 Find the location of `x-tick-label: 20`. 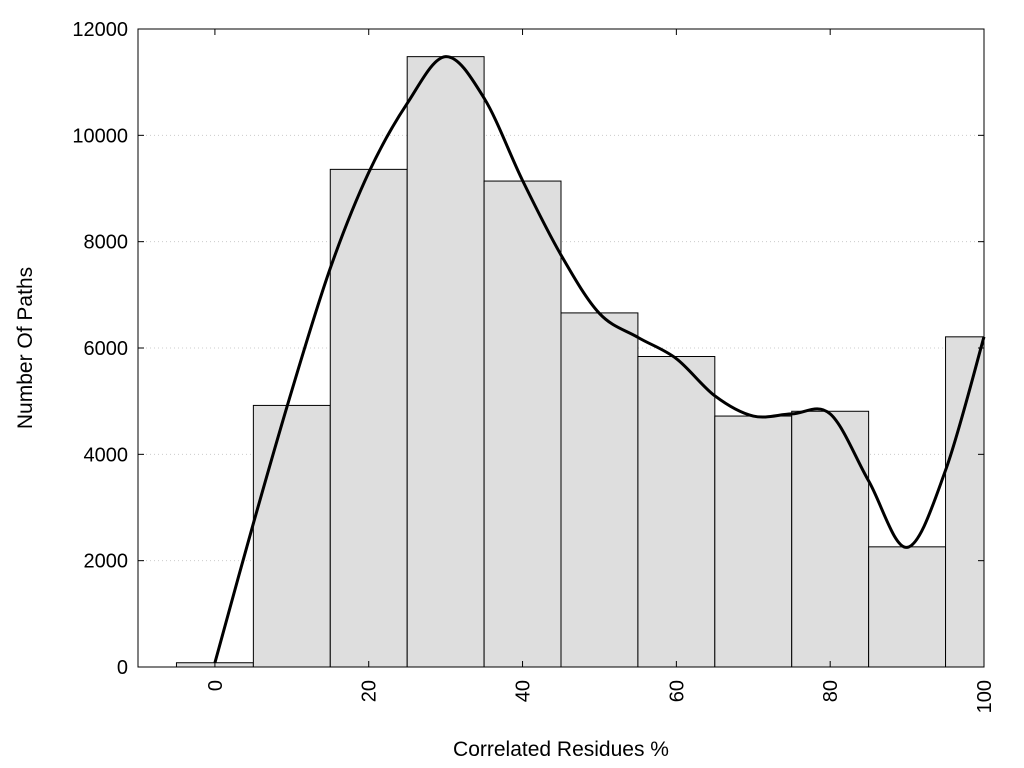

x-tick-label: 20 is located at coordinates (370, 691).